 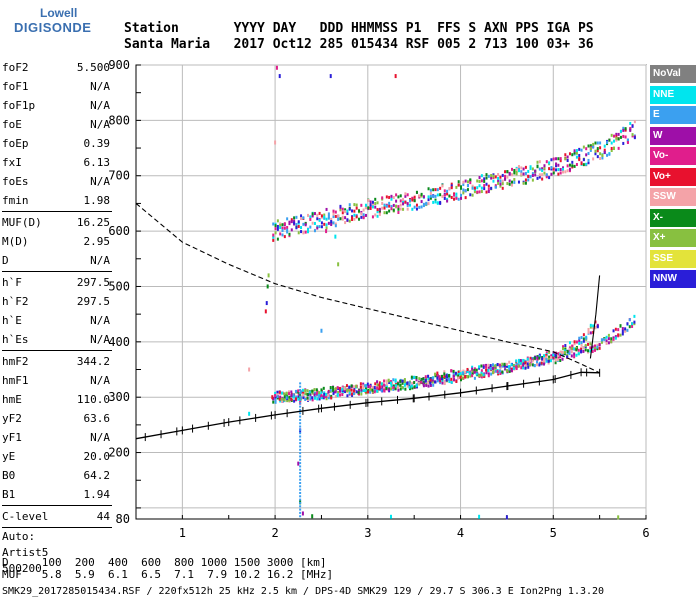 I want to click on polarization-legend: NoVal NNE E W Vo- Vo+ SSW X- X+ SSE NNW, so click(x=673, y=178).